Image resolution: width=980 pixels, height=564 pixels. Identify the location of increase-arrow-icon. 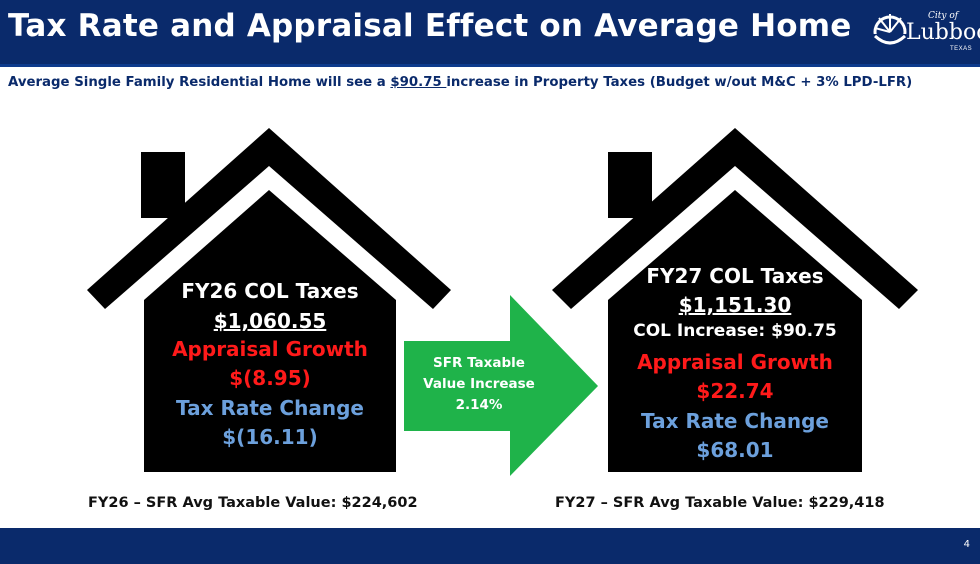
(501, 385).